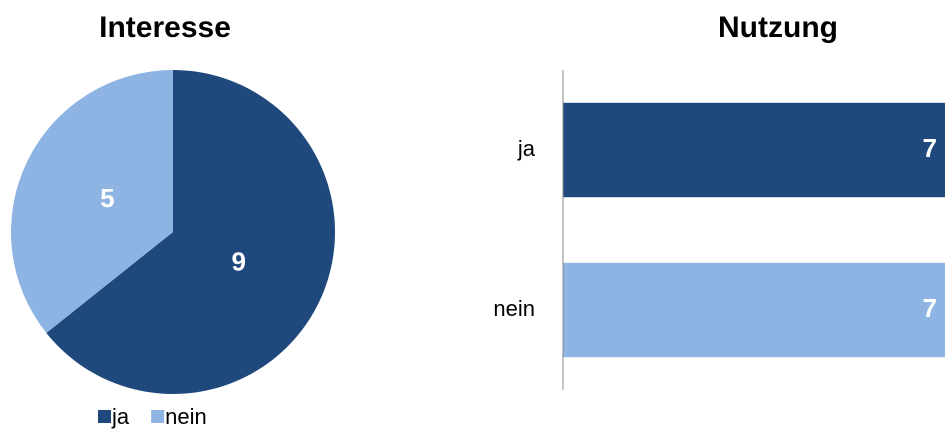 The width and height of the screenshot is (945, 432). What do you see at coordinates (238, 262) in the screenshot?
I see `data-label: 9` at bounding box center [238, 262].